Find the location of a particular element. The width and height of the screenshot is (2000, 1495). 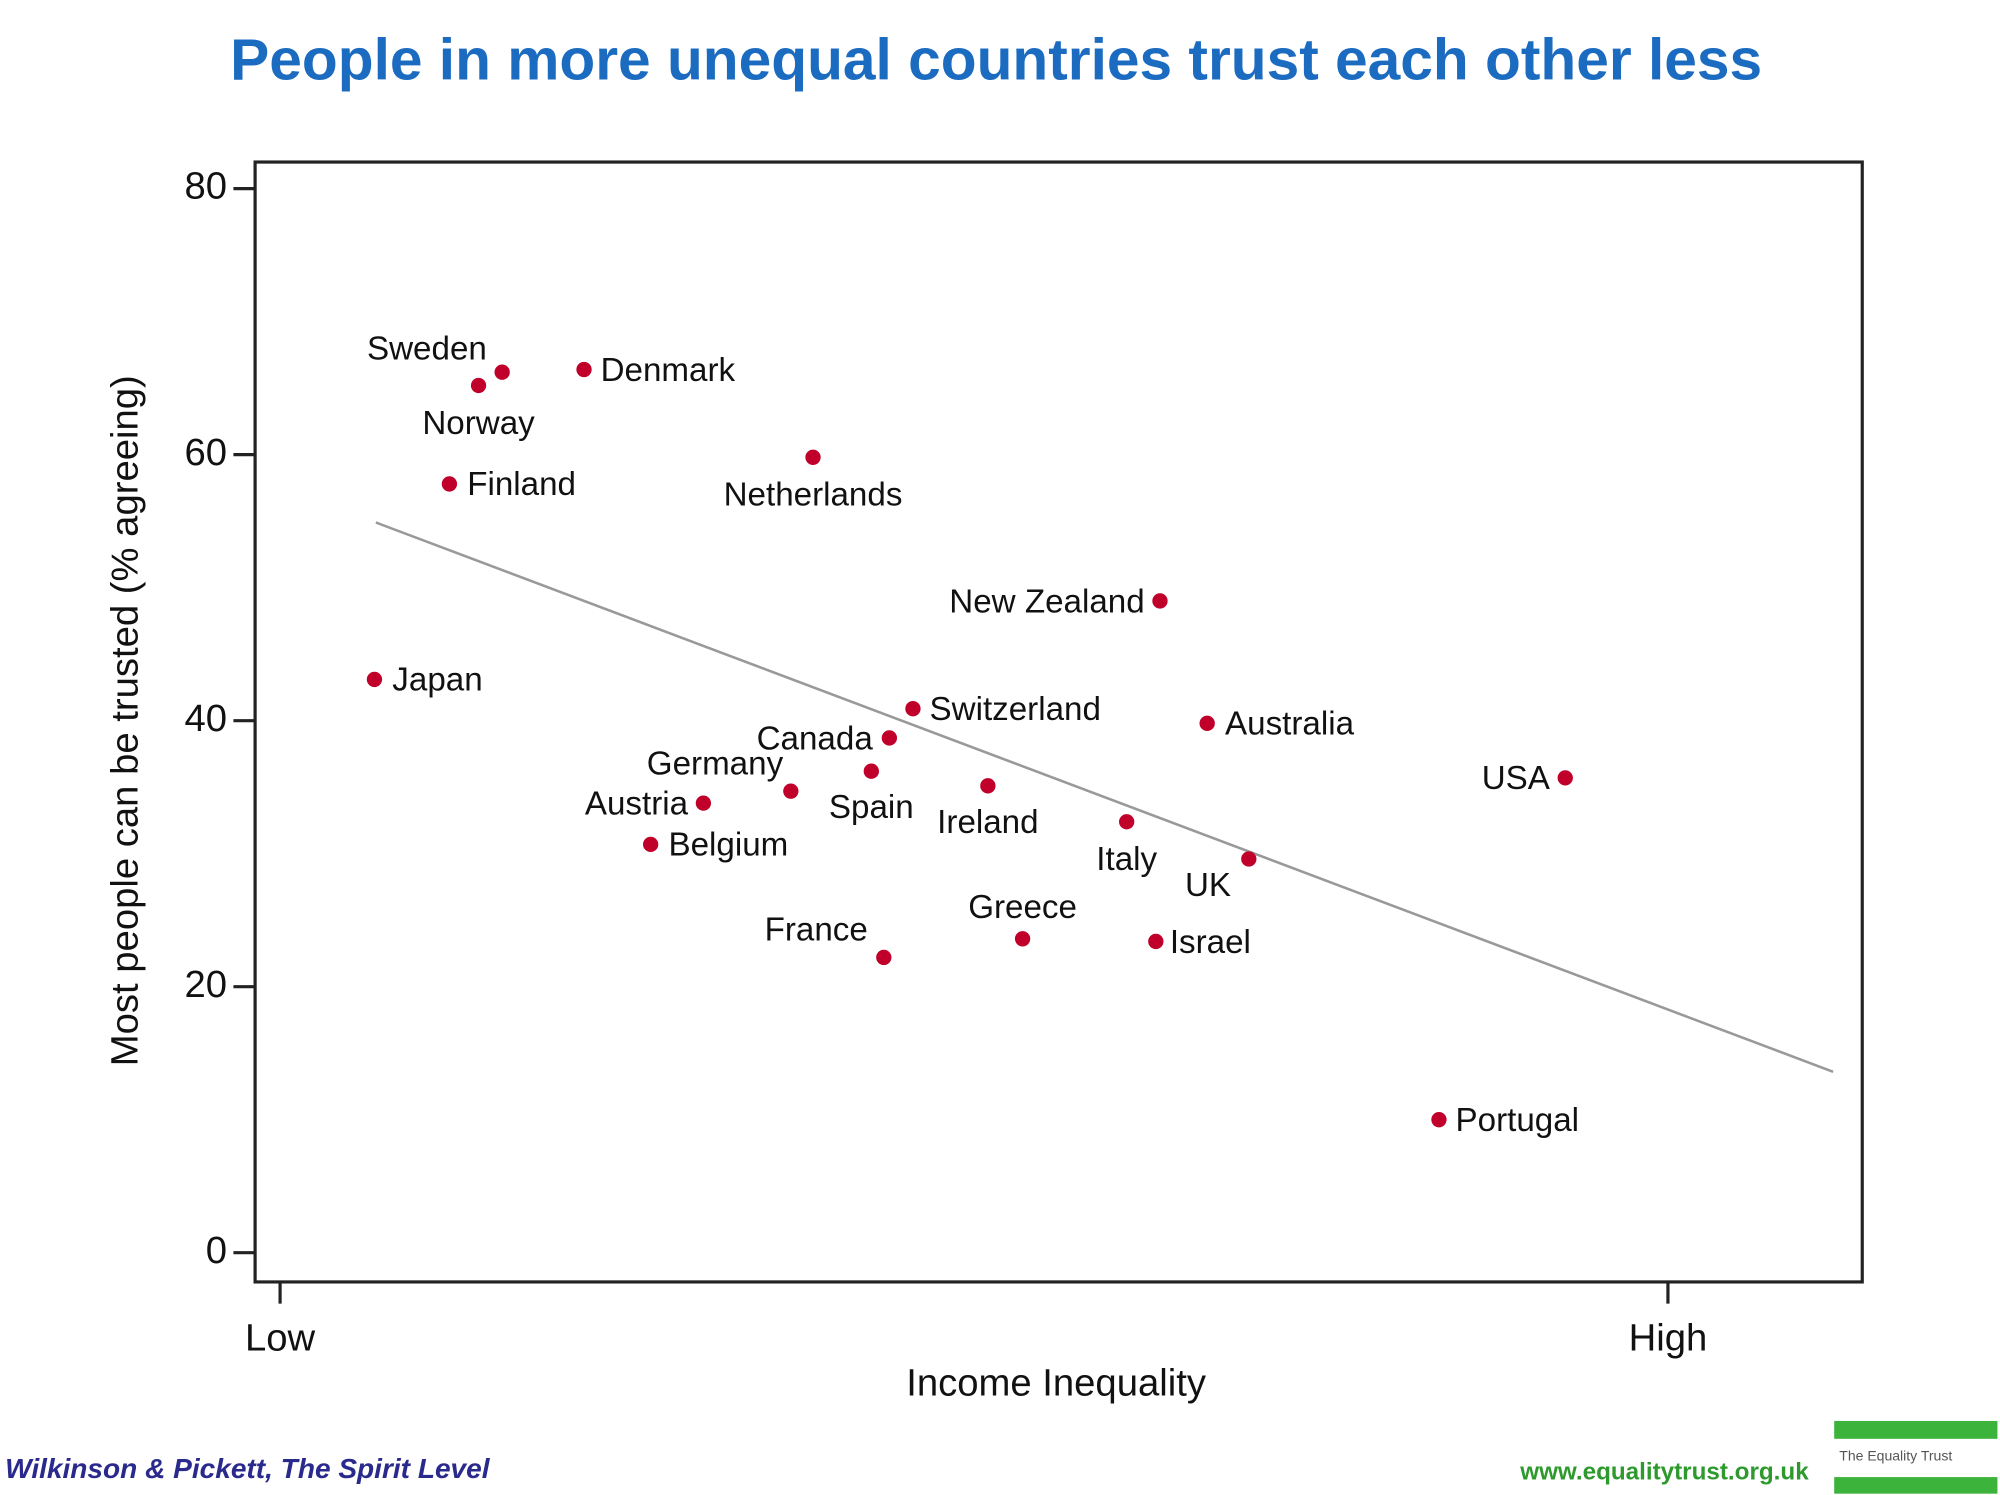

y-tick-label: 20 is located at coordinates (205, 984).